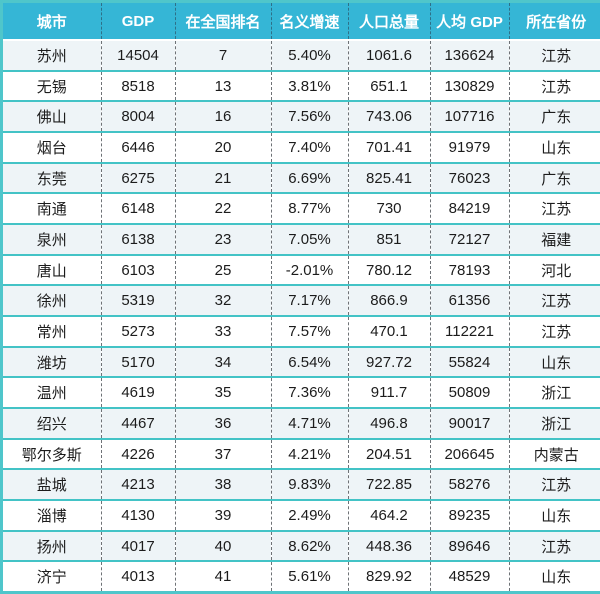  What do you see at coordinates (389, 22) in the screenshot?
I see `column-header: 人口总量` at bounding box center [389, 22].